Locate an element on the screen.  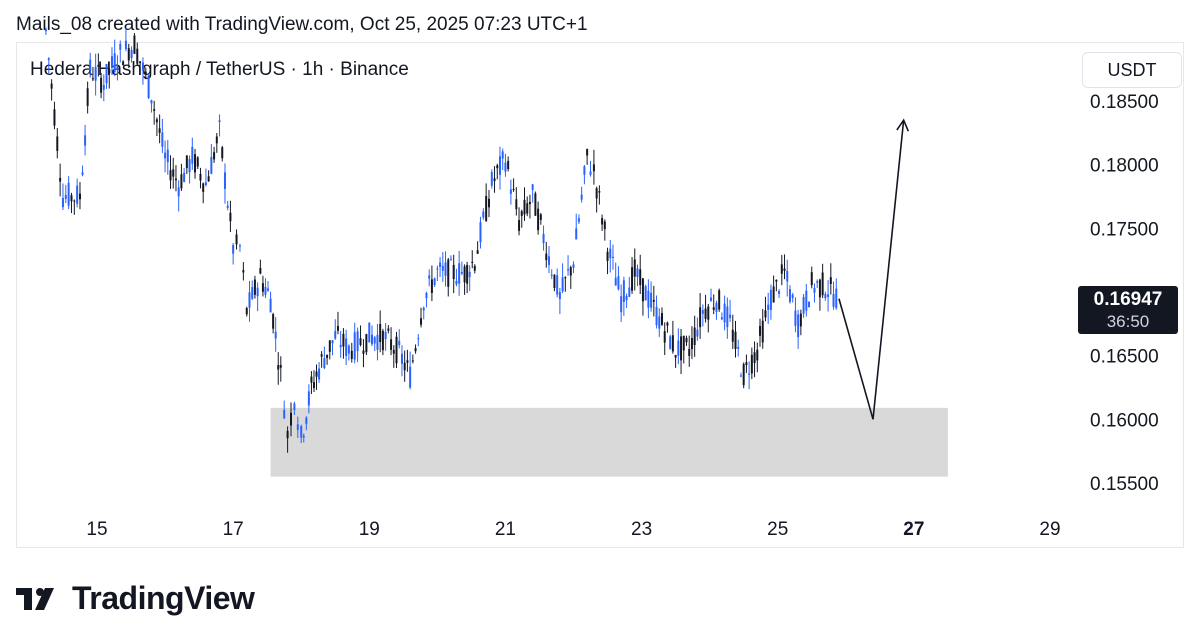
x-tick-label: 27 is located at coordinates (913, 529).